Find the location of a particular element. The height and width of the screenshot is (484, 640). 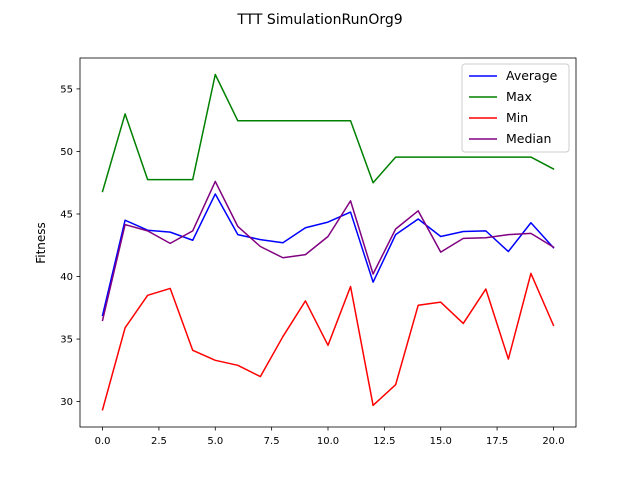

chart-title: TTT SimulationRunOrg9 is located at coordinates (319, 20).